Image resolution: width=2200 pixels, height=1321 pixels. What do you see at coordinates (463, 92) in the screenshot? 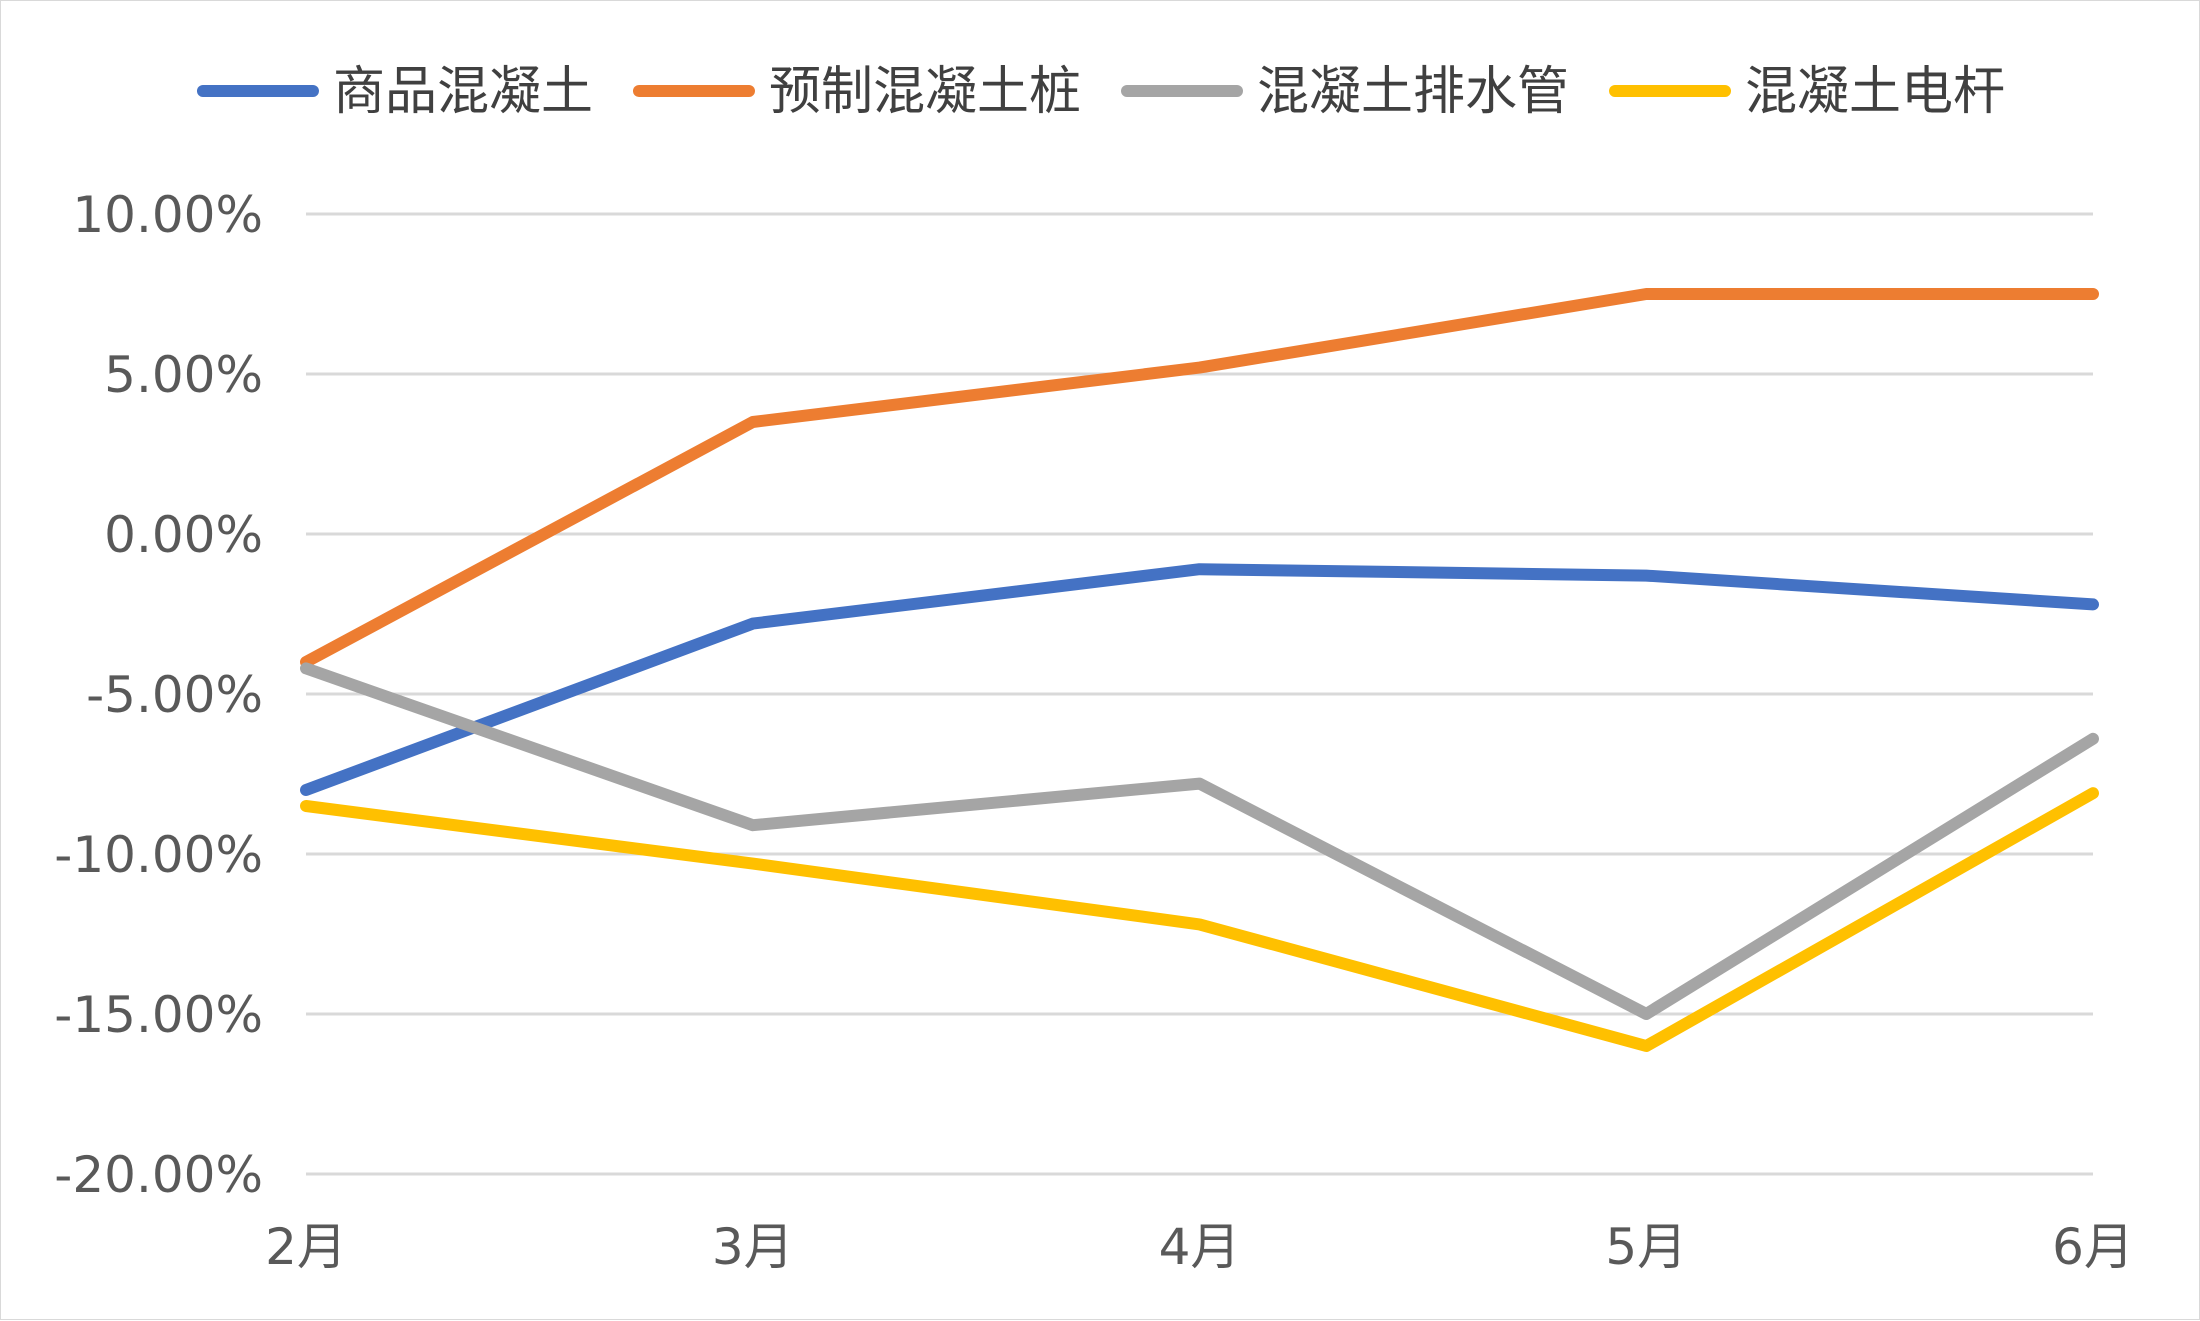
I see `legend-label: 商品混凝土` at bounding box center [463, 92].